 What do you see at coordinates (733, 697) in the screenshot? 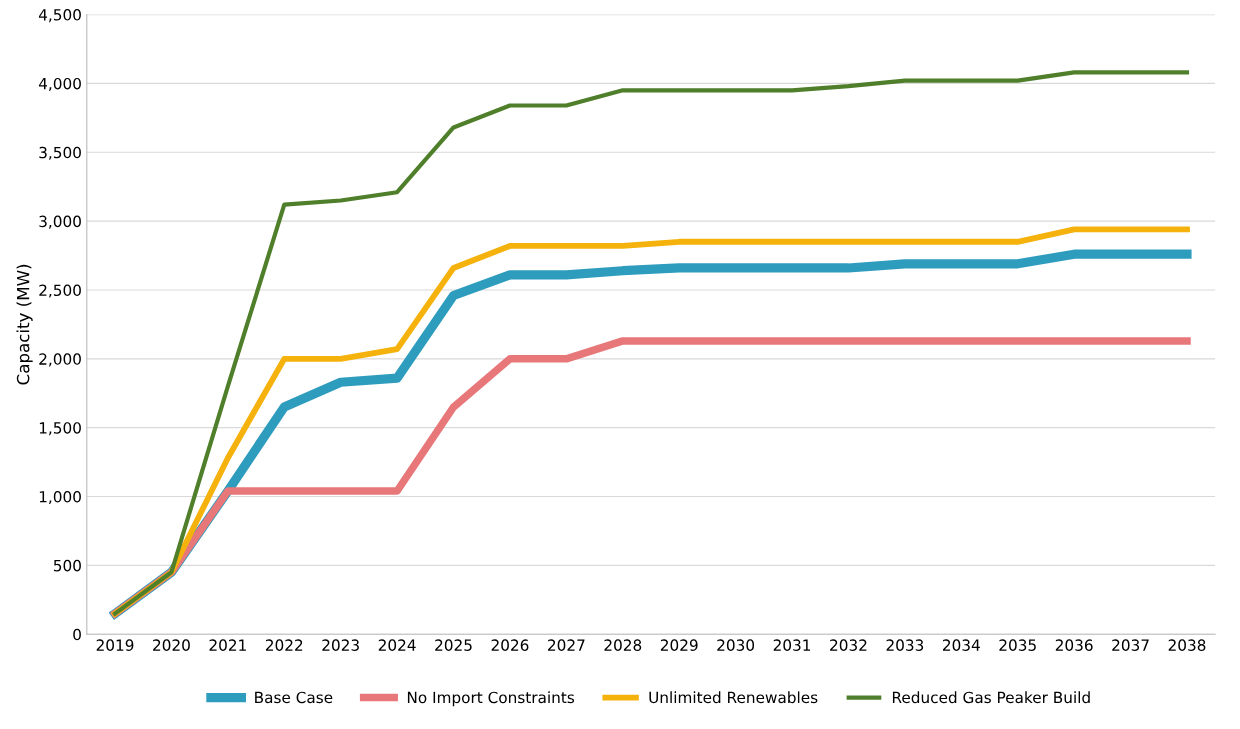
I see `legend-label: Unlimited Renewables` at bounding box center [733, 697].